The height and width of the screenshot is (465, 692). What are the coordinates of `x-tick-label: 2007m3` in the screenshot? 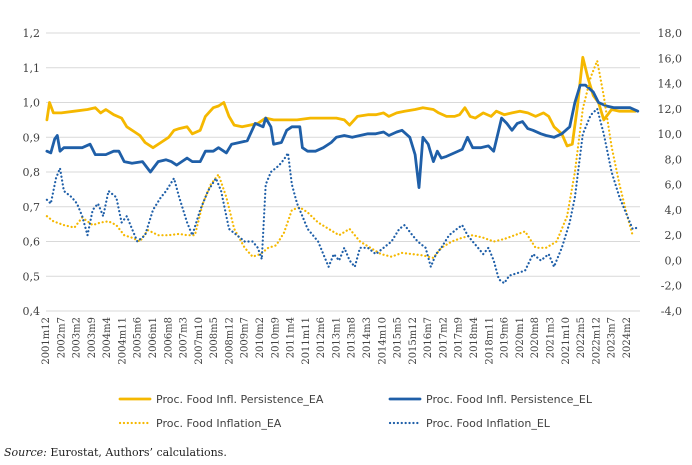 It's located at (184, 337).